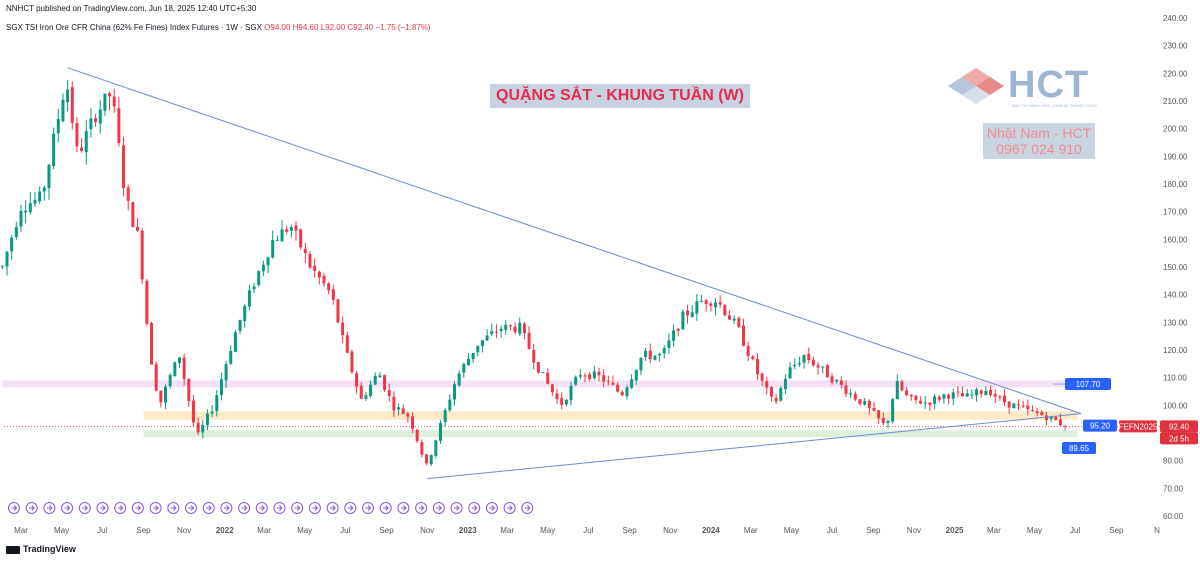 This screenshot has height=561, width=1200. Describe the element at coordinates (1175, 156) in the screenshot. I see `y-tick-label: 190.00` at that location.